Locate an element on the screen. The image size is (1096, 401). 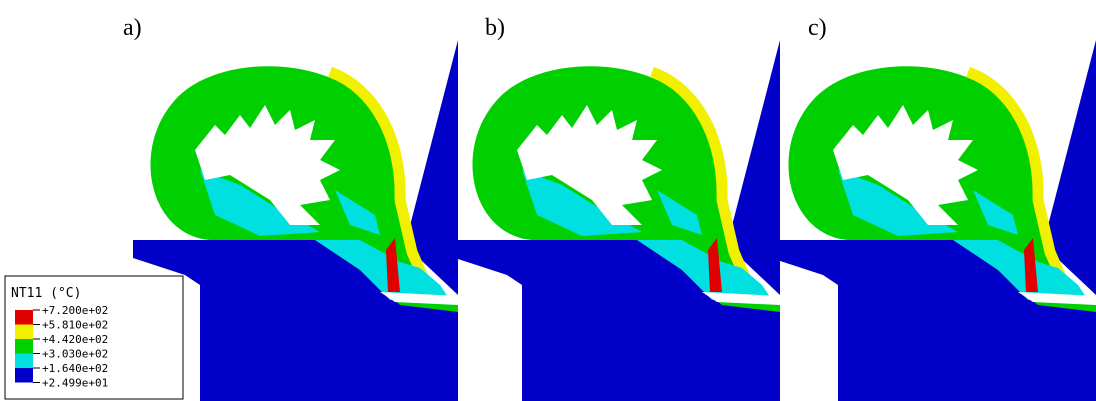
legend-label: +4.420e+02 is located at coordinates (75, 339).